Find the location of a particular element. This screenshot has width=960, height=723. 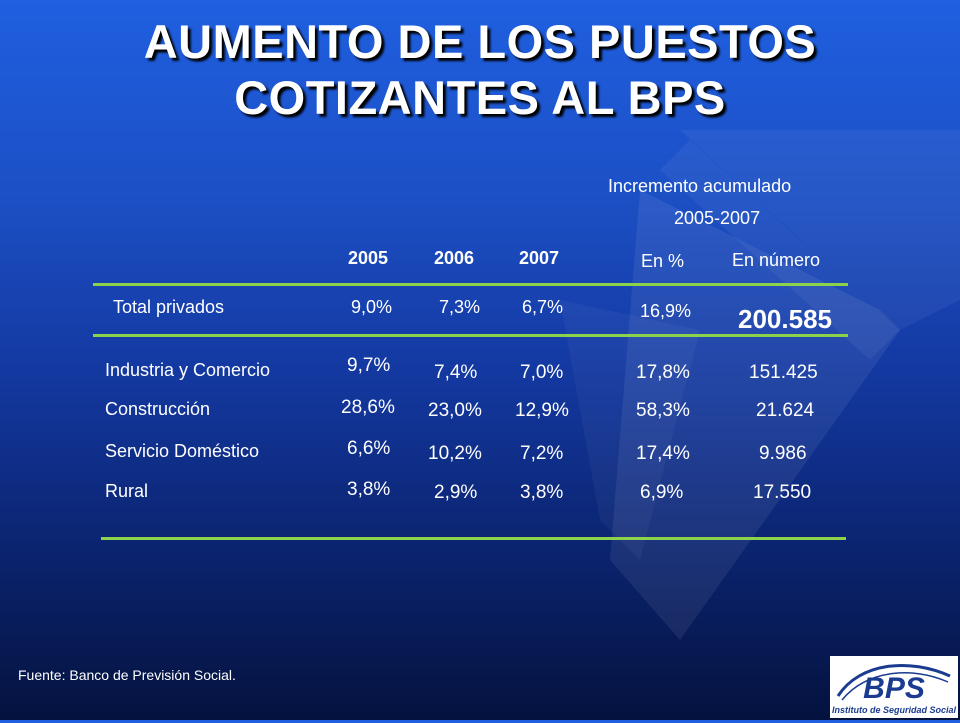

total-2005: 9,0% is located at coordinates (372, 307).